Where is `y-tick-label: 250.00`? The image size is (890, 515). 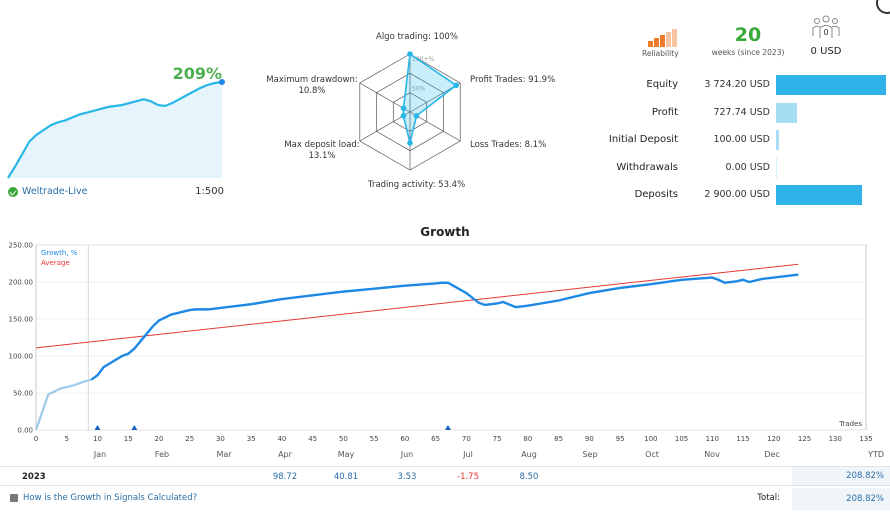
y-tick-label: 250.00 is located at coordinates (21, 246).